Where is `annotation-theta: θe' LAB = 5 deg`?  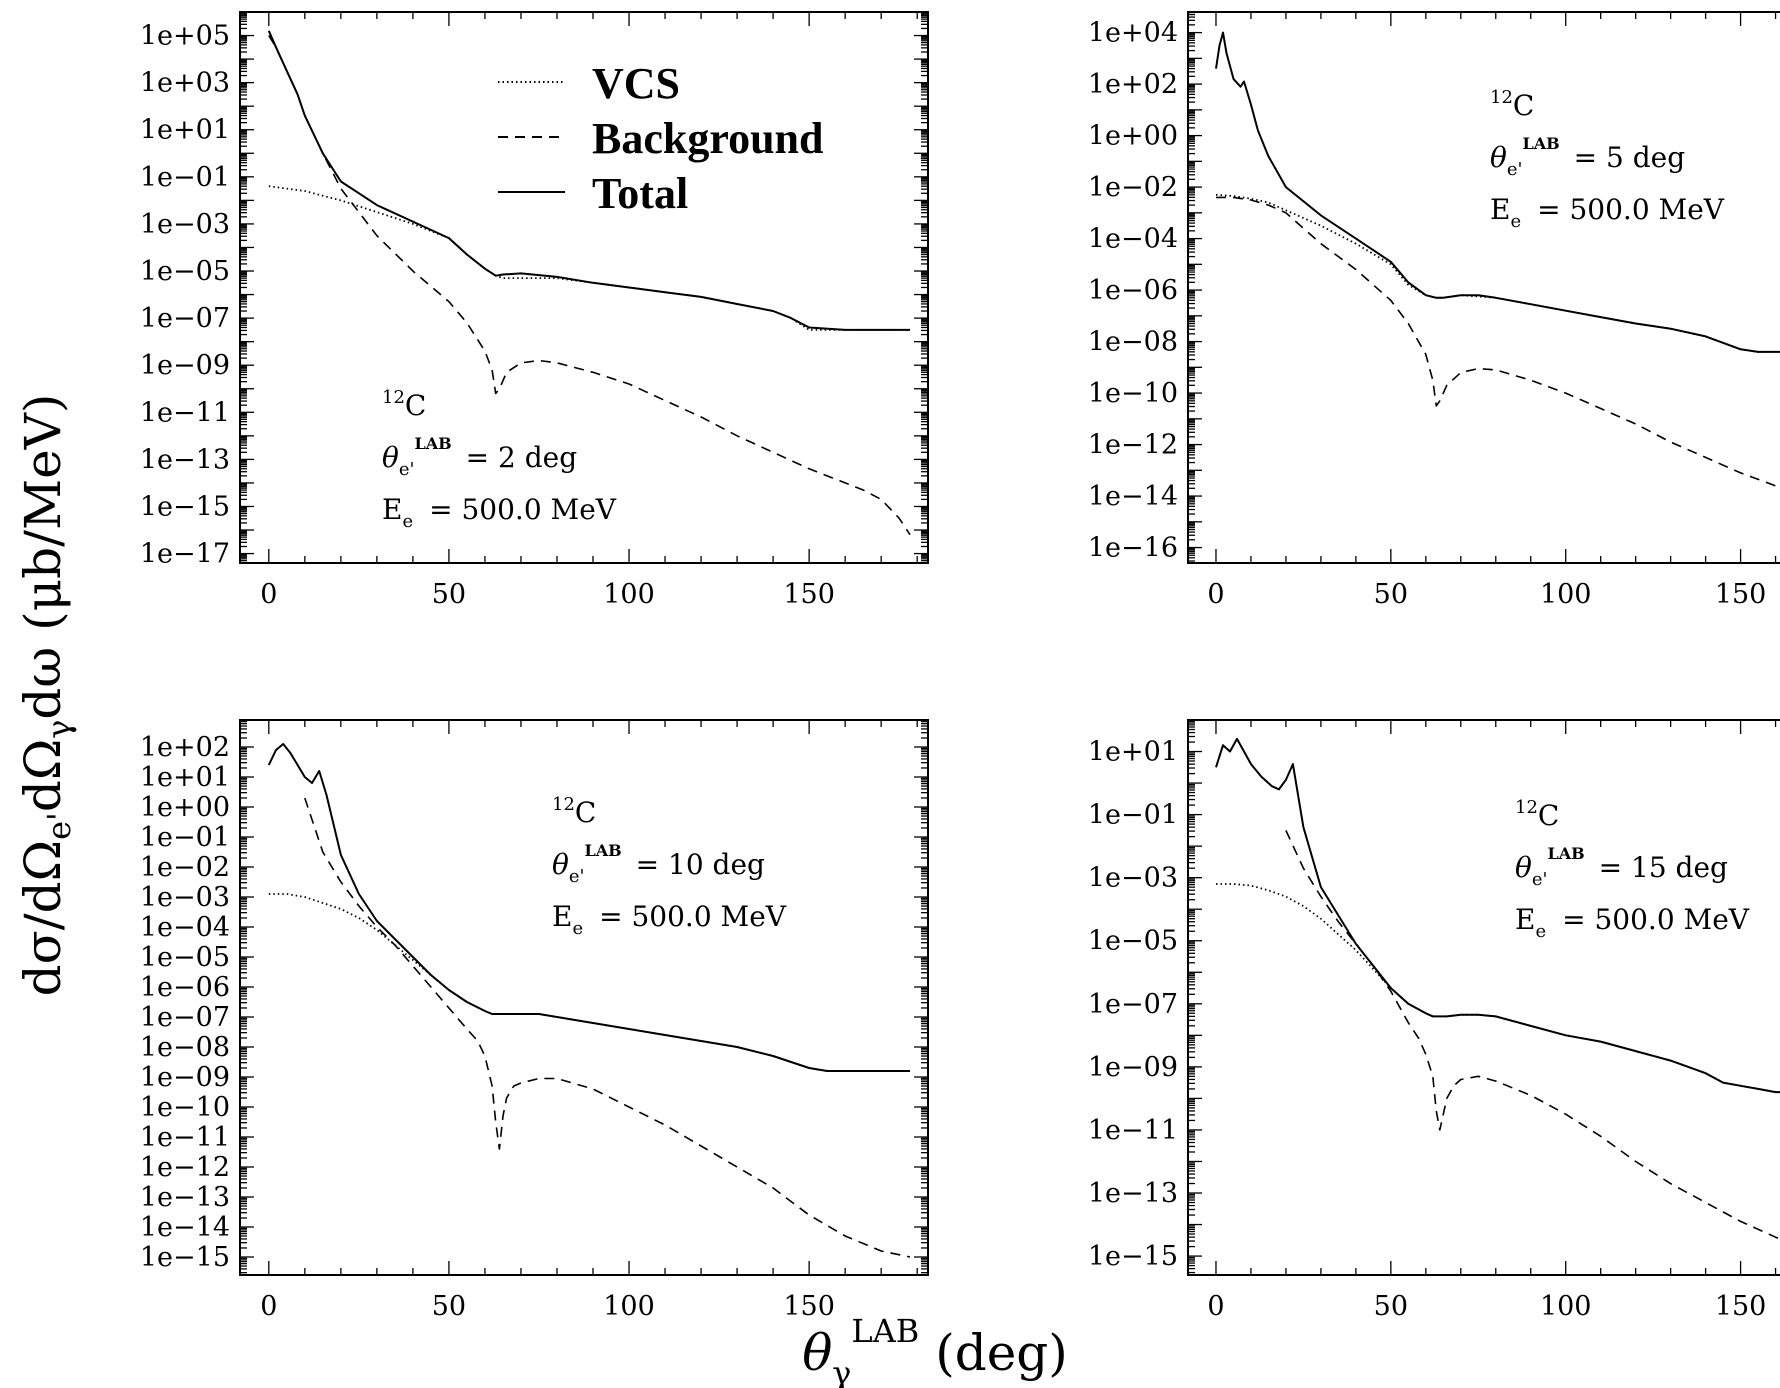 annotation-theta: θe' LAB = 5 deg is located at coordinates (1587, 157).